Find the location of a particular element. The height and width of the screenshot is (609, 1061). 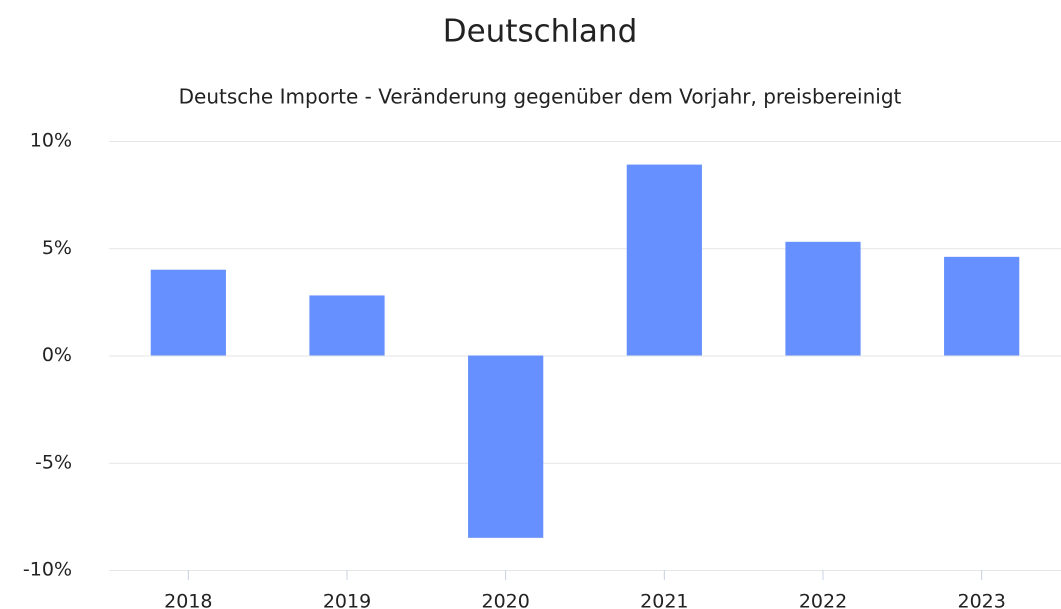

y-tick-label: -10% is located at coordinates (47, 570).